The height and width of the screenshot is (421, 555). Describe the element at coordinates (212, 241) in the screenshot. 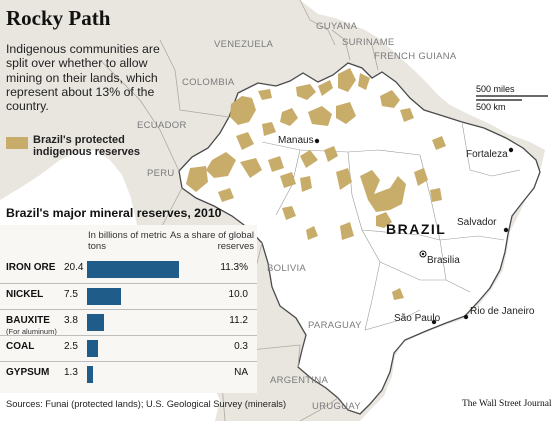

I see `mineral-col-share: As a share of global reserves` at that location.